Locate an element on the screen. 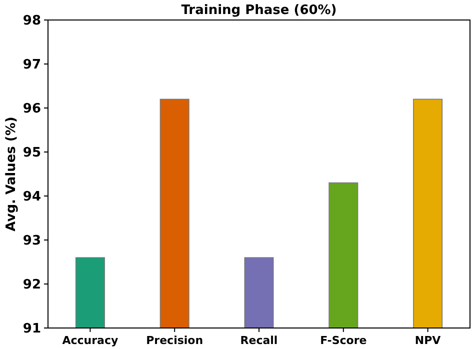 This screenshot has width=474, height=349. x-tick-label: Accuracy is located at coordinates (90, 340).